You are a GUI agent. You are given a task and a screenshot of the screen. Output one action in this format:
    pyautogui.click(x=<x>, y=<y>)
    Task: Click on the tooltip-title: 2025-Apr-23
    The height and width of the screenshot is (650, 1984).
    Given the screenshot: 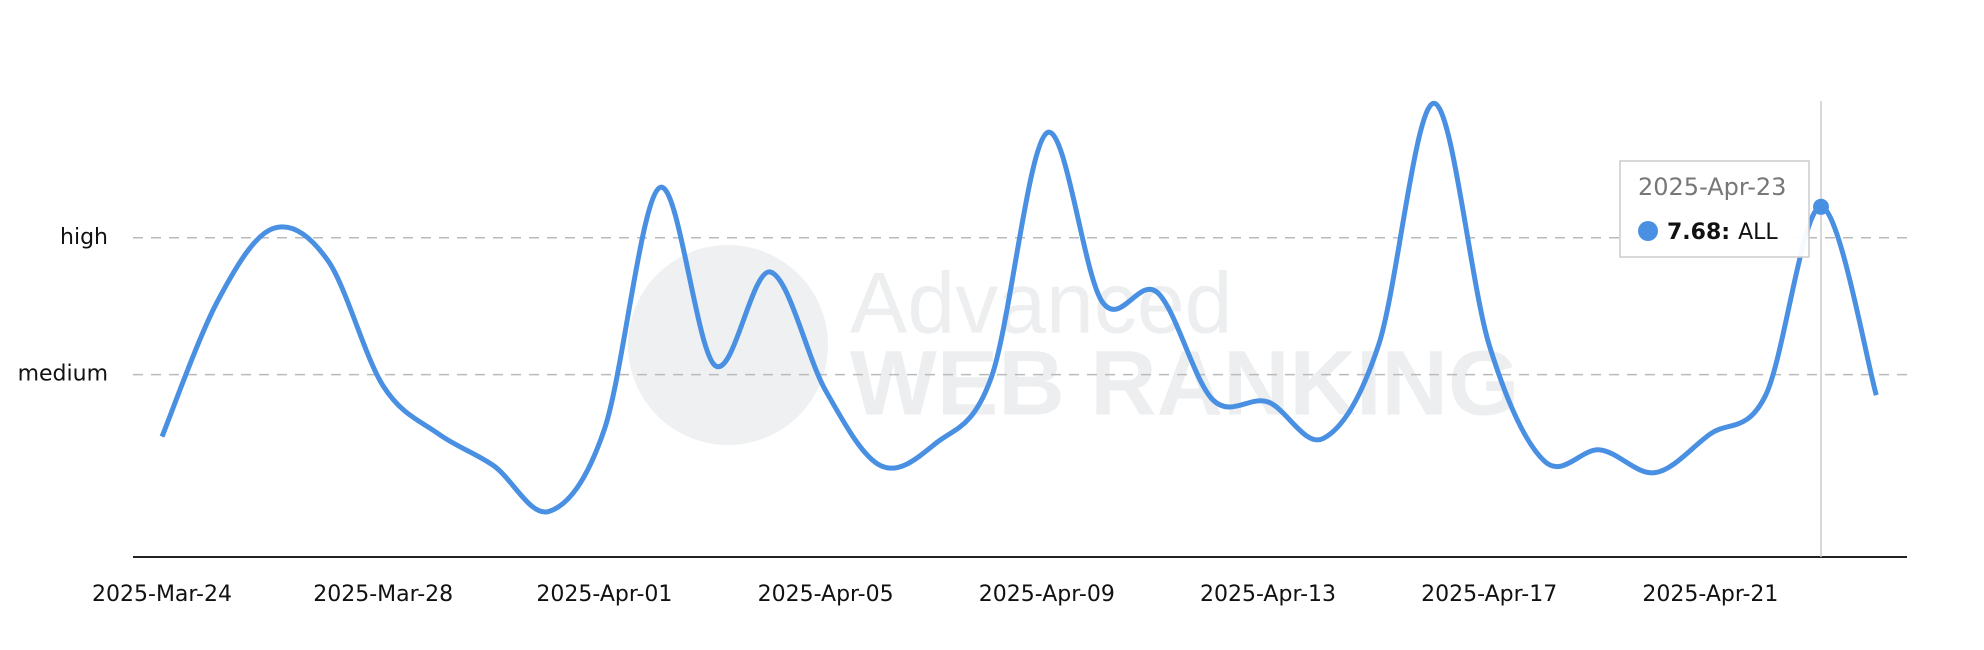 What is the action you would take?
    pyautogui.click(x=1712, y=187)
    